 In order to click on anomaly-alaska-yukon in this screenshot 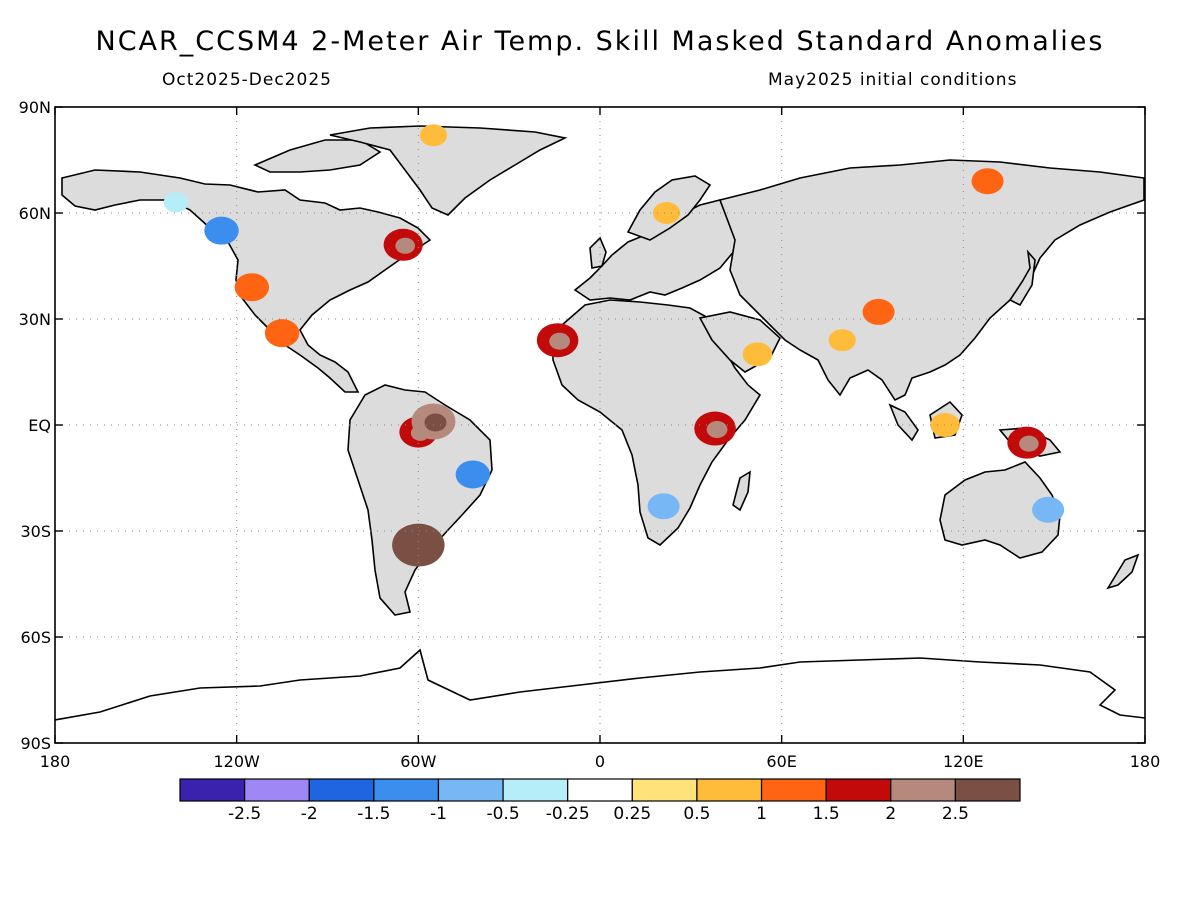, I will do `click(176, 202)`.